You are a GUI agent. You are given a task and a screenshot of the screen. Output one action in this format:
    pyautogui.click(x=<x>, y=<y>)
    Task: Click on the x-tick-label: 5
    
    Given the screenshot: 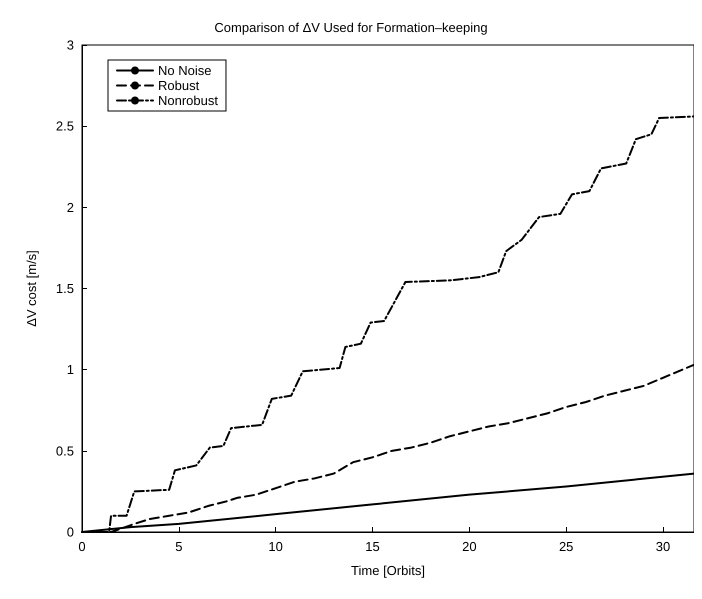 What is the action you would take?
    pyautogui.click(x=178, y=546)
    